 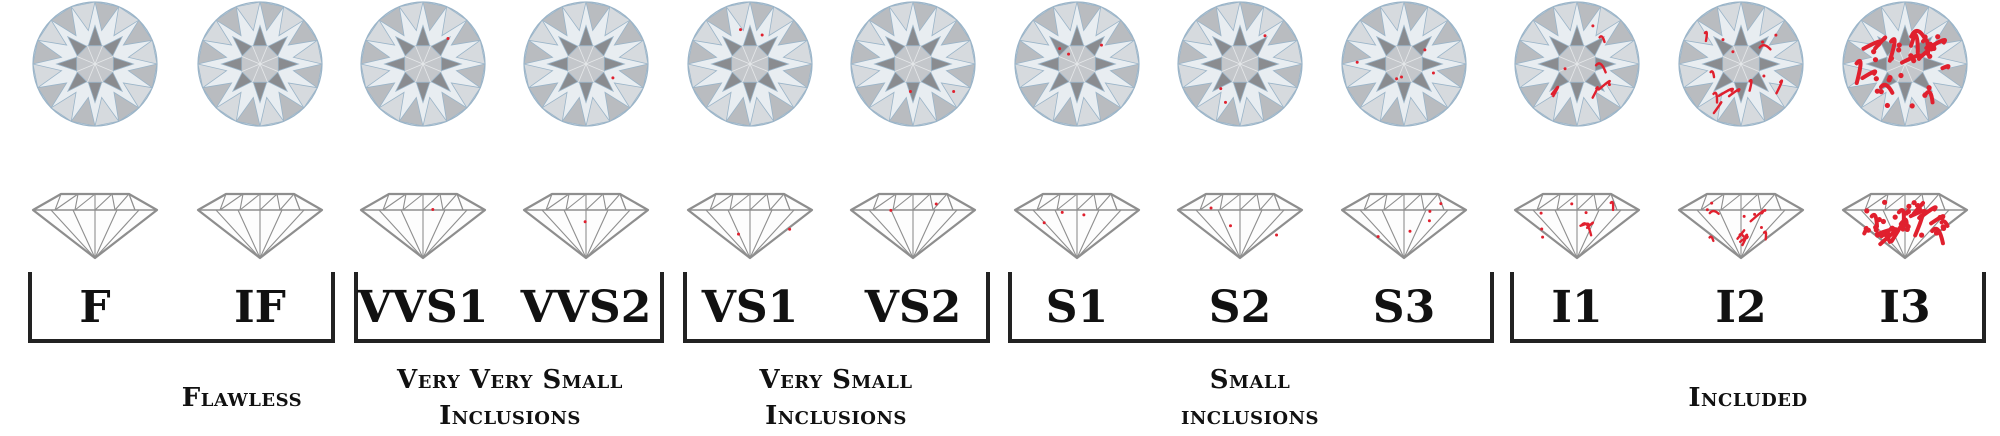 I want to click on category-label: Inclusions, so click(x=510, y=416).